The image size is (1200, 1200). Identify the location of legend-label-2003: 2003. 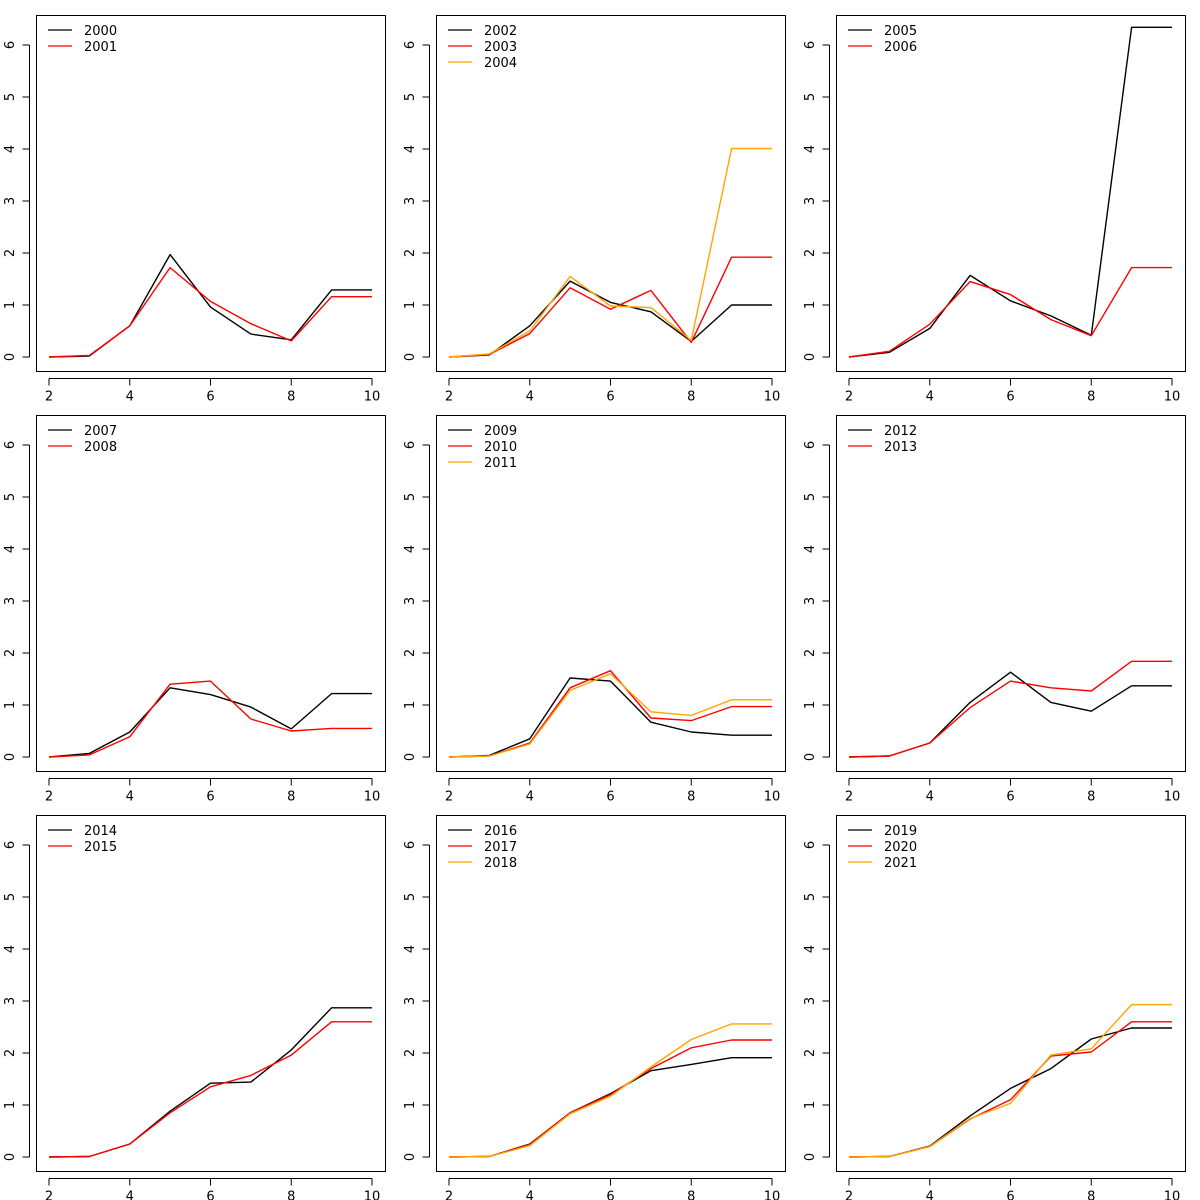
(500, 47).